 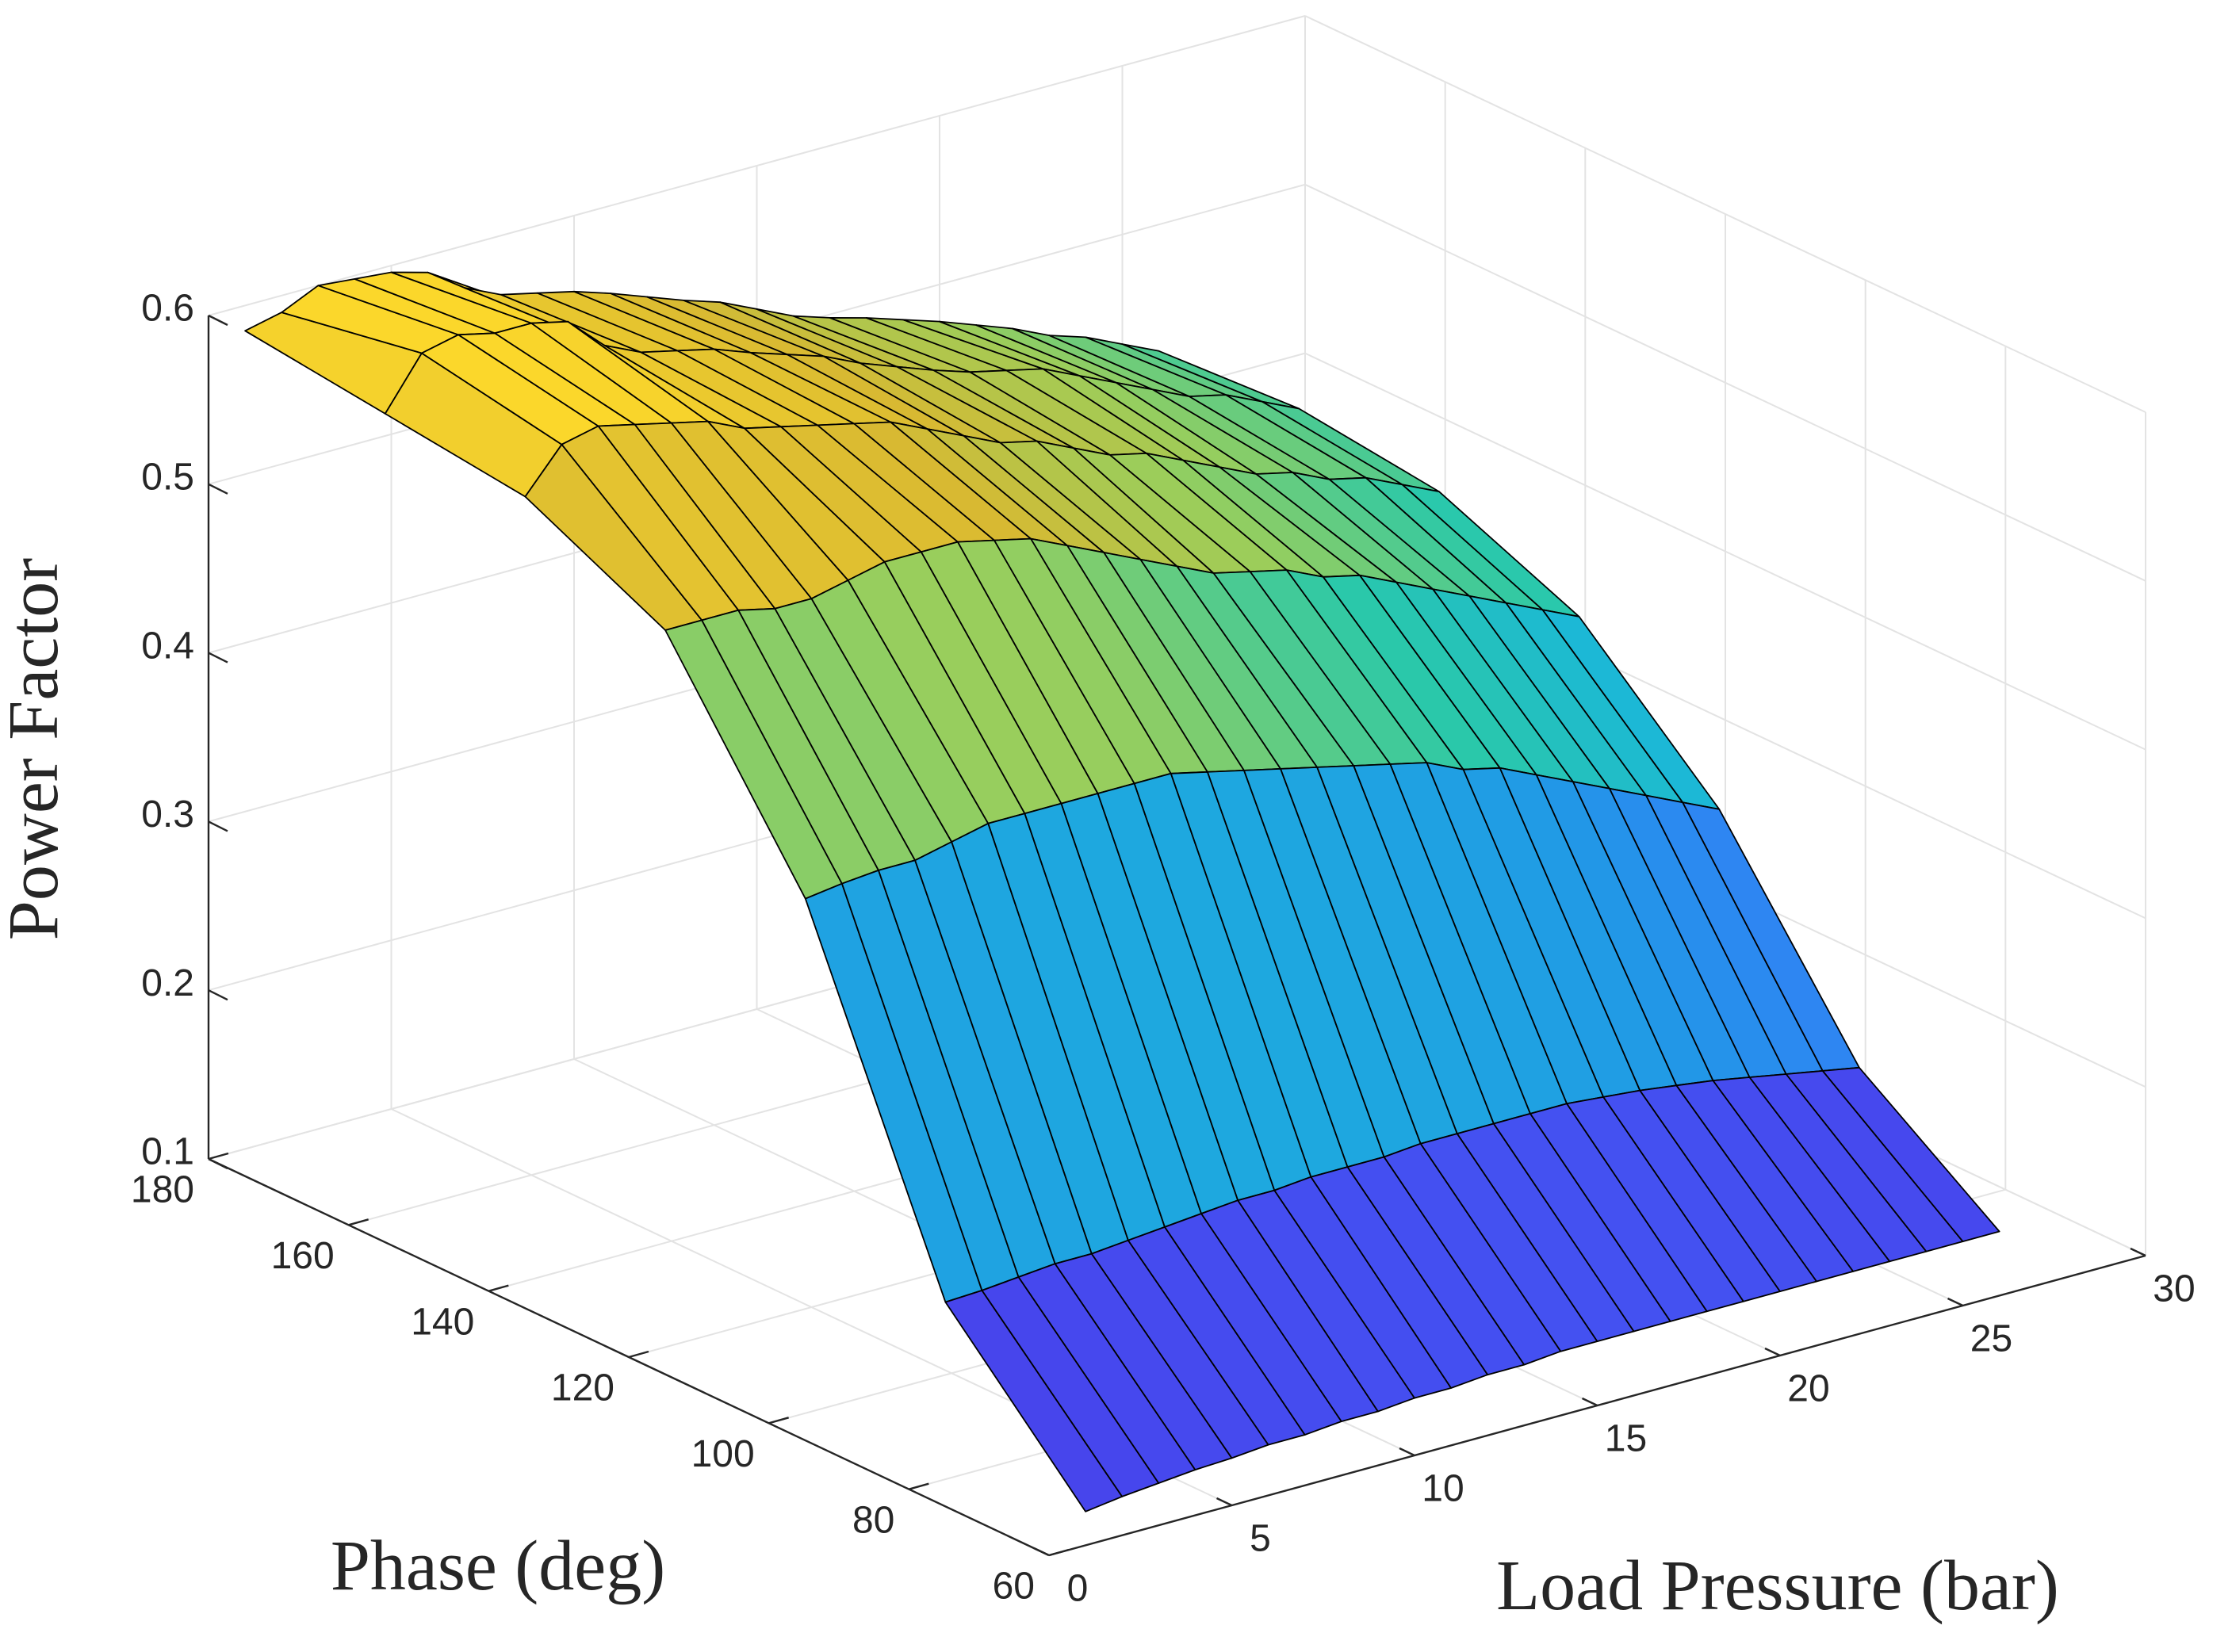 What do you see at coordinates (303, 1256) in the screenshot?
I see `y-tick-label: 160` at bounding box center [303, 1256].